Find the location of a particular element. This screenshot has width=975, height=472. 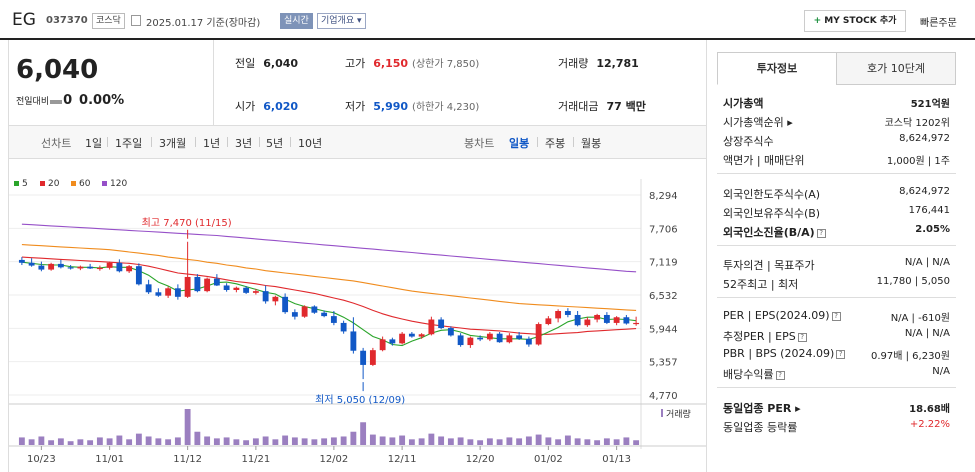

volume-legend-swatch is located at coordinates (662, 413).